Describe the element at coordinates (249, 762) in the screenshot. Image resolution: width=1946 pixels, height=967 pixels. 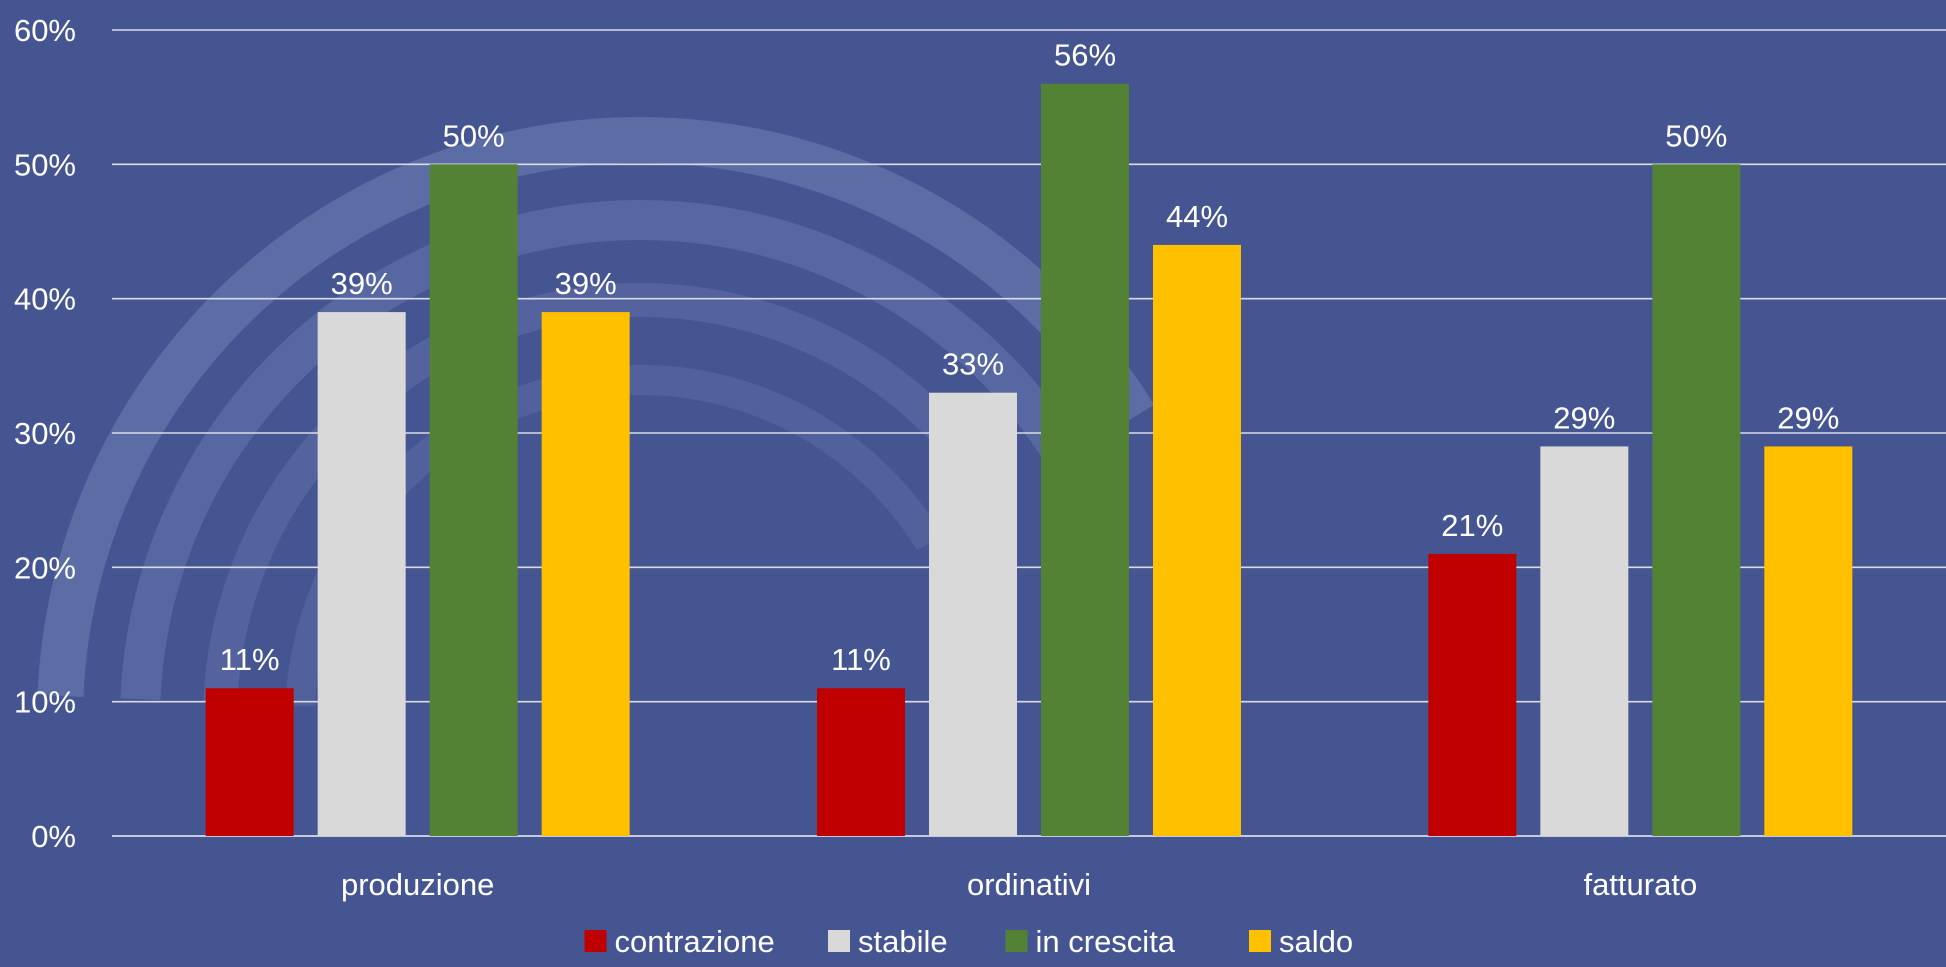
I see `bar-produzione-contrazione` at that location.